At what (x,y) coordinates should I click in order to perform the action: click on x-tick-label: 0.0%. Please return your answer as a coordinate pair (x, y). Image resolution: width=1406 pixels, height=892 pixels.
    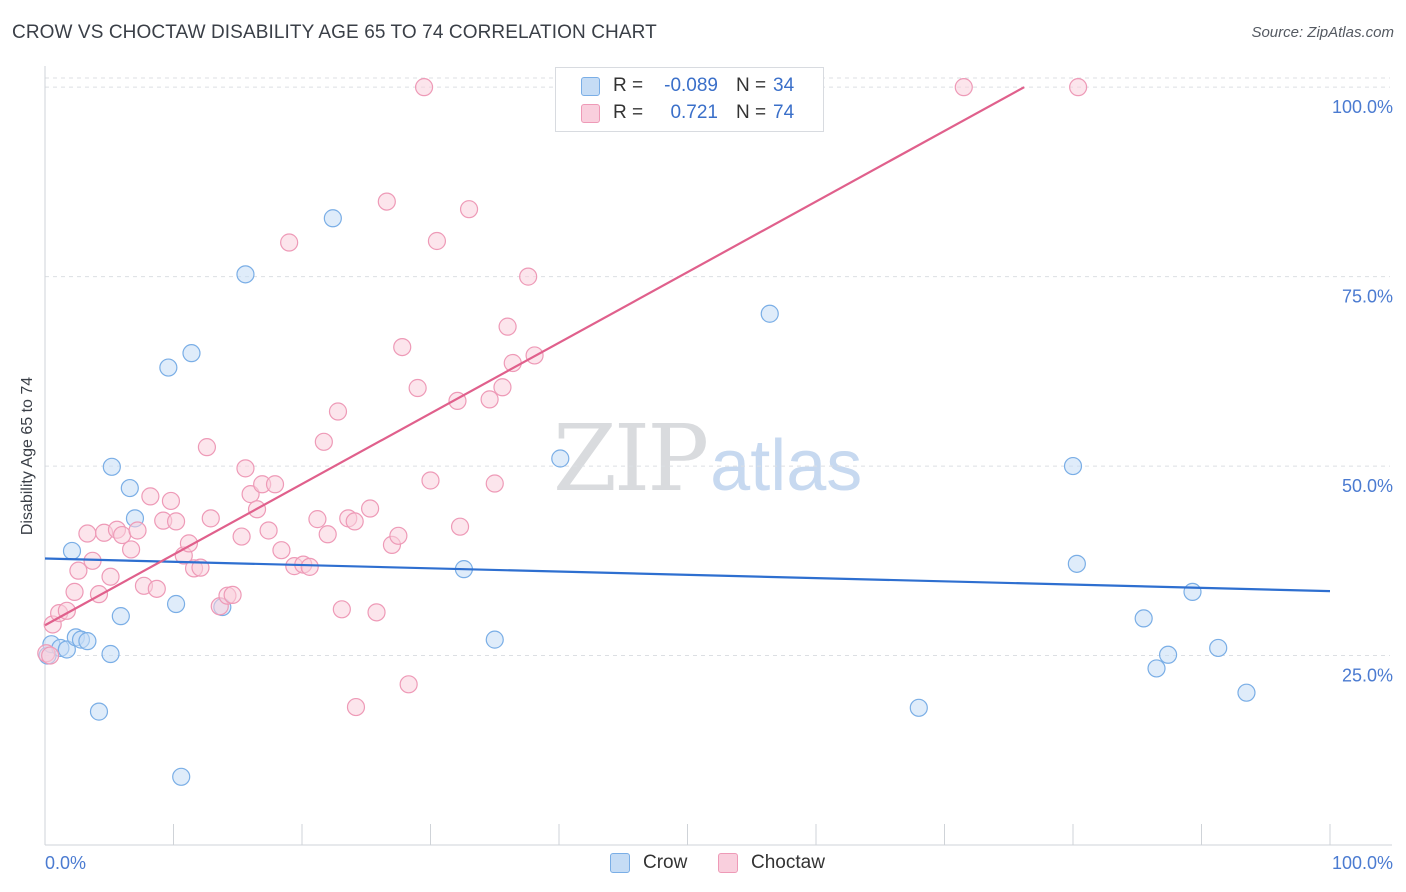
    Looking at the image, I should click on (65, 863).